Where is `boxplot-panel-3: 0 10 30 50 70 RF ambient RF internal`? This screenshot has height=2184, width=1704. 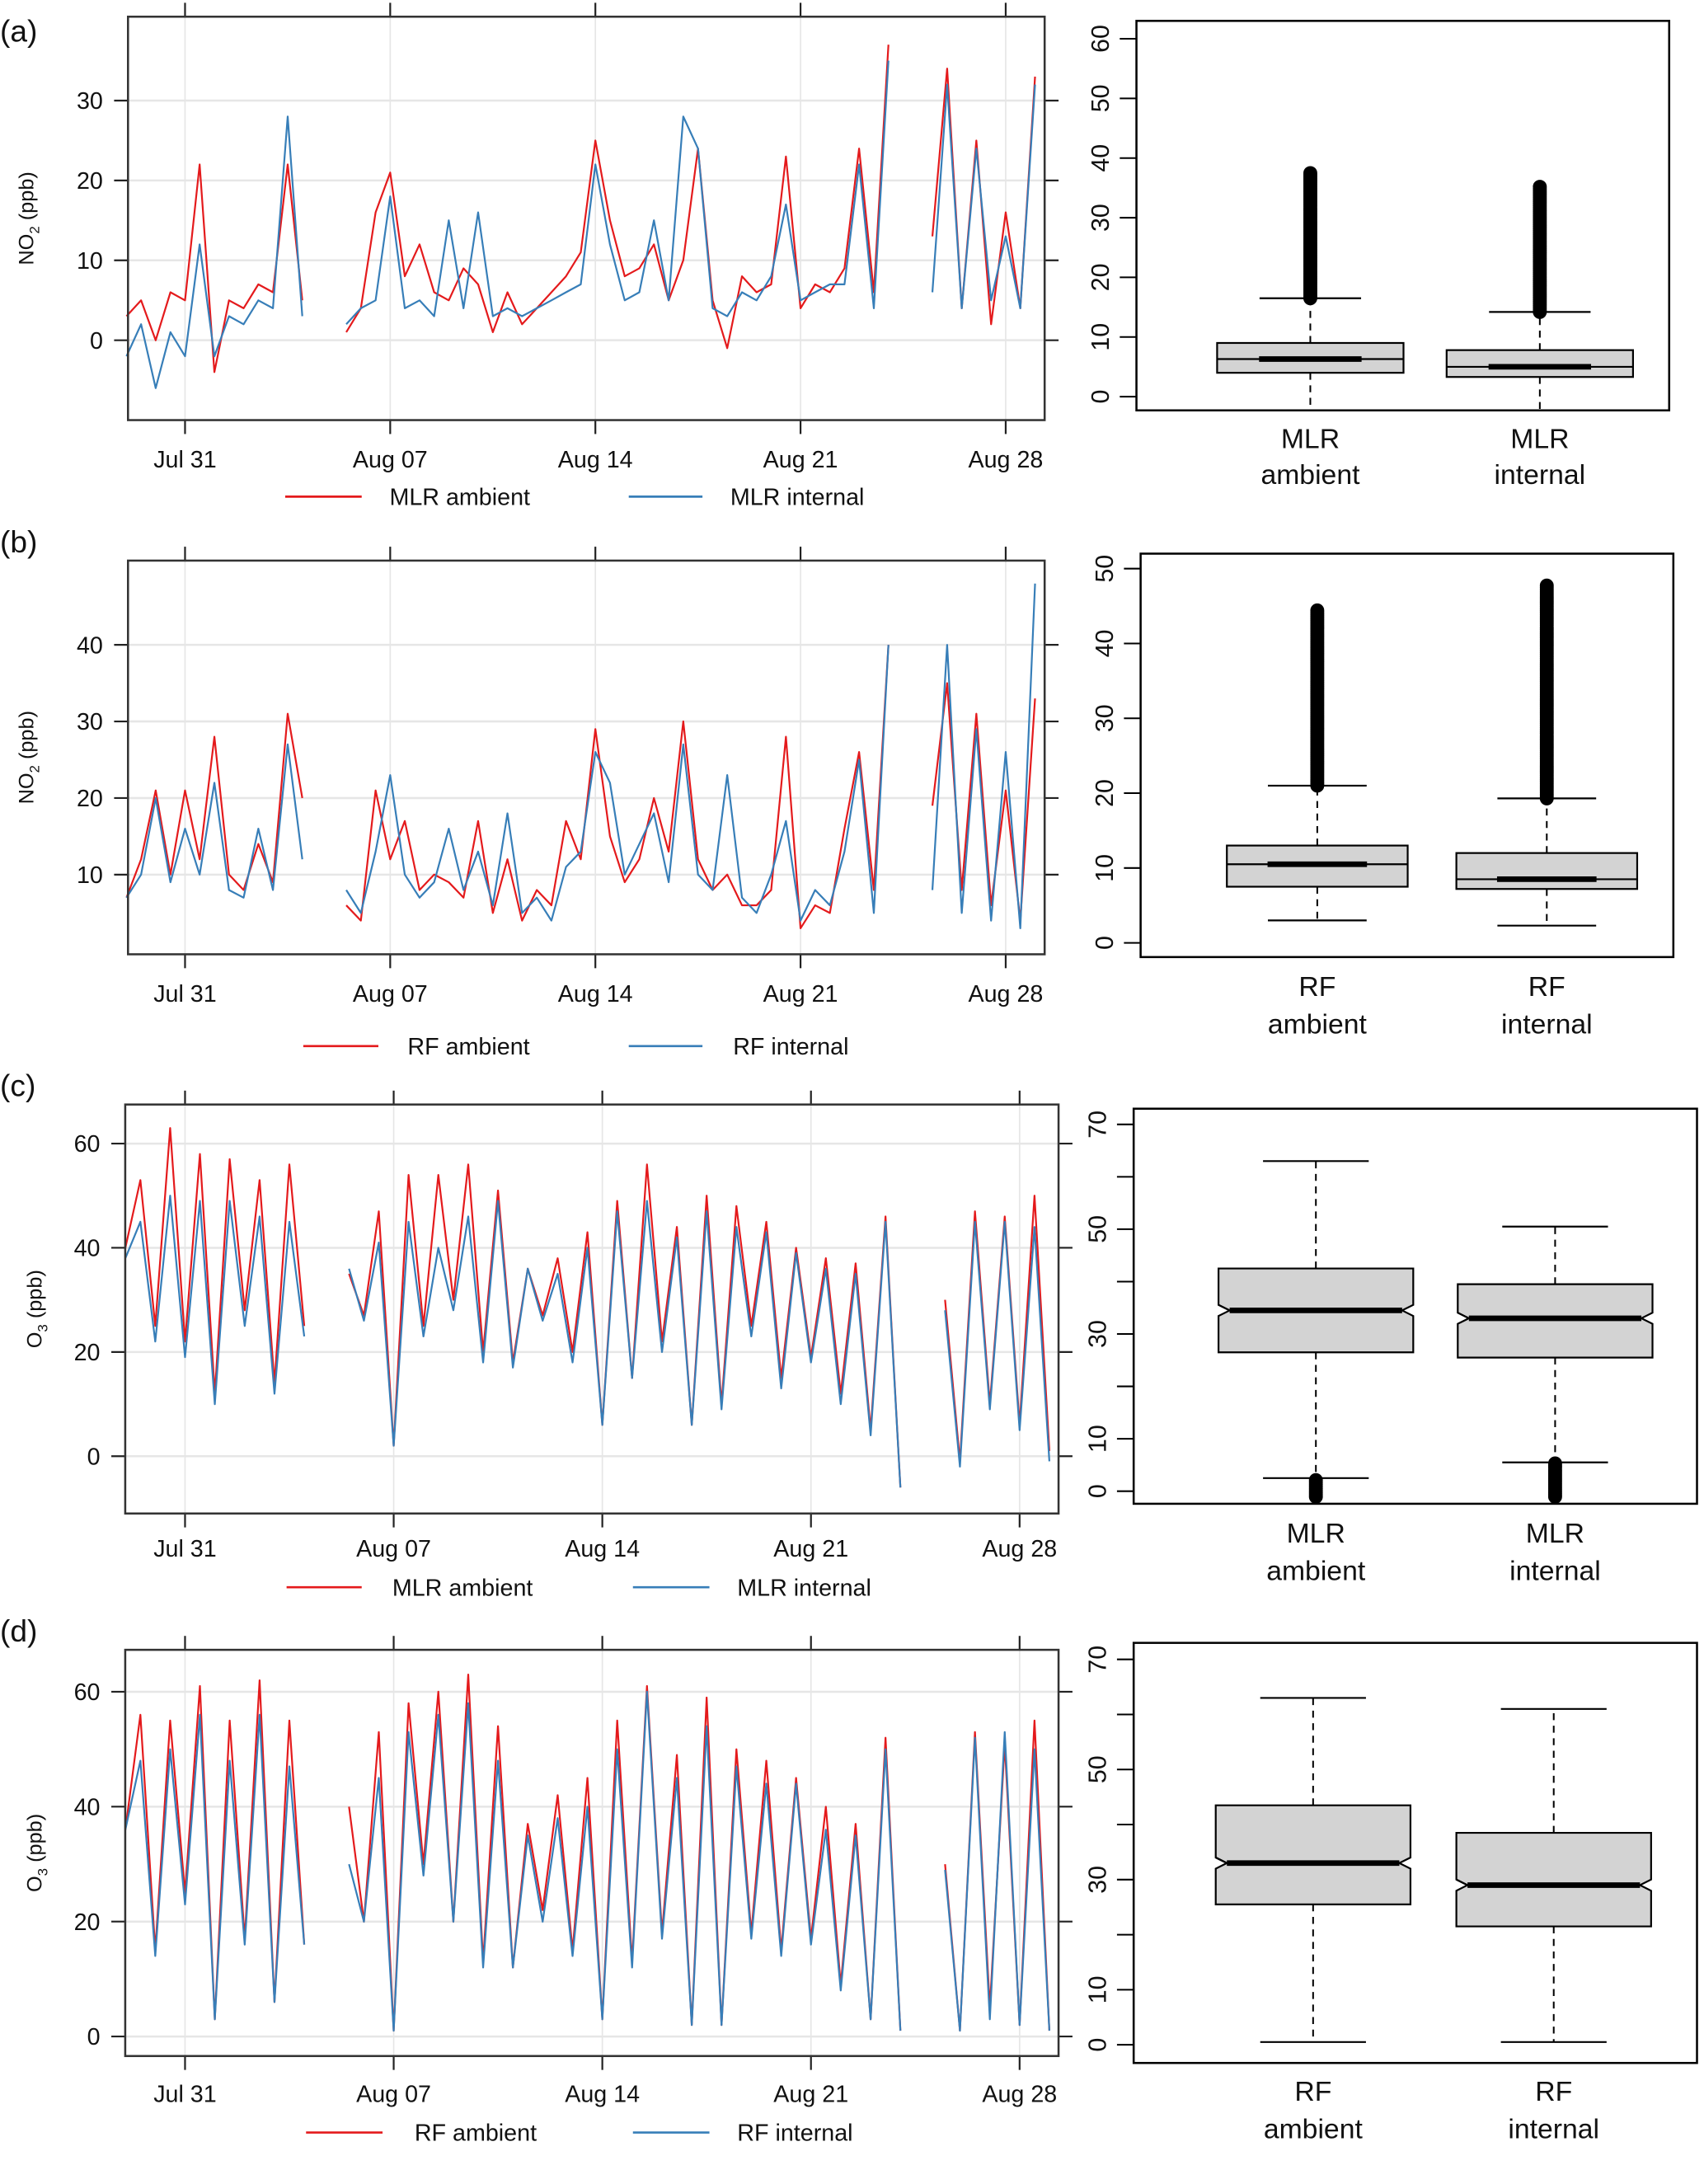 boxplot-panel-3: 0 10 30 50 70 RF ambient RF internal is located at coordinates (1391, 1893).